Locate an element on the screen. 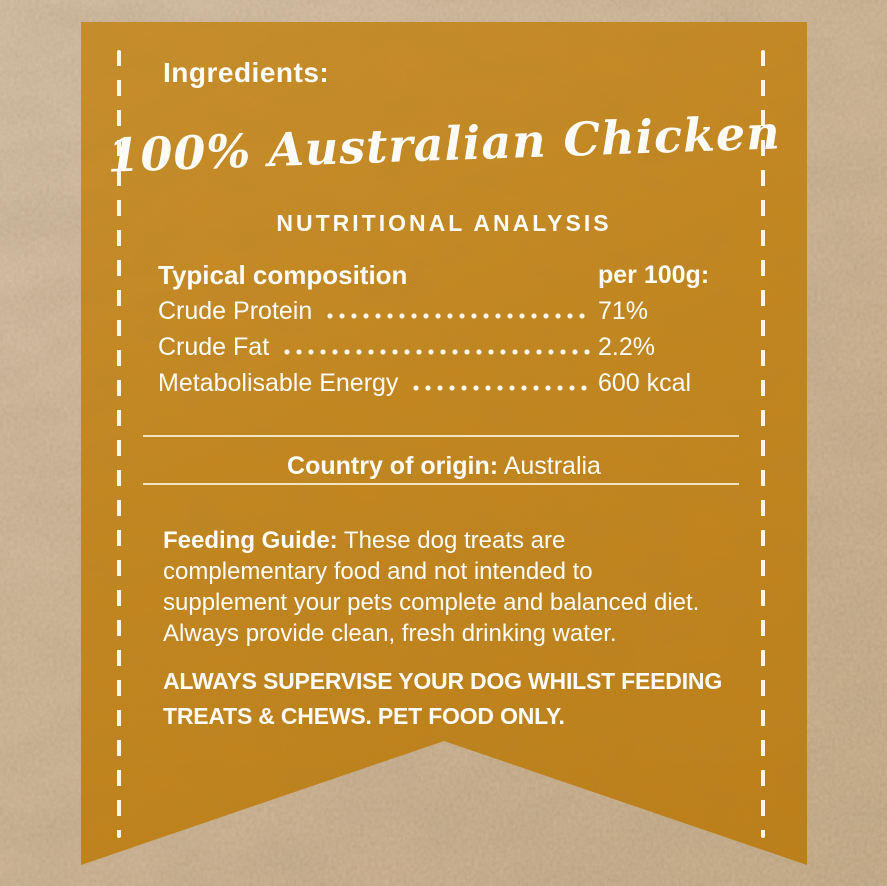 Image resolution: width=887 pixels, height=886 pixels. feeding-guide-label: Feeding Guide: is located at coordinates (250, 540).